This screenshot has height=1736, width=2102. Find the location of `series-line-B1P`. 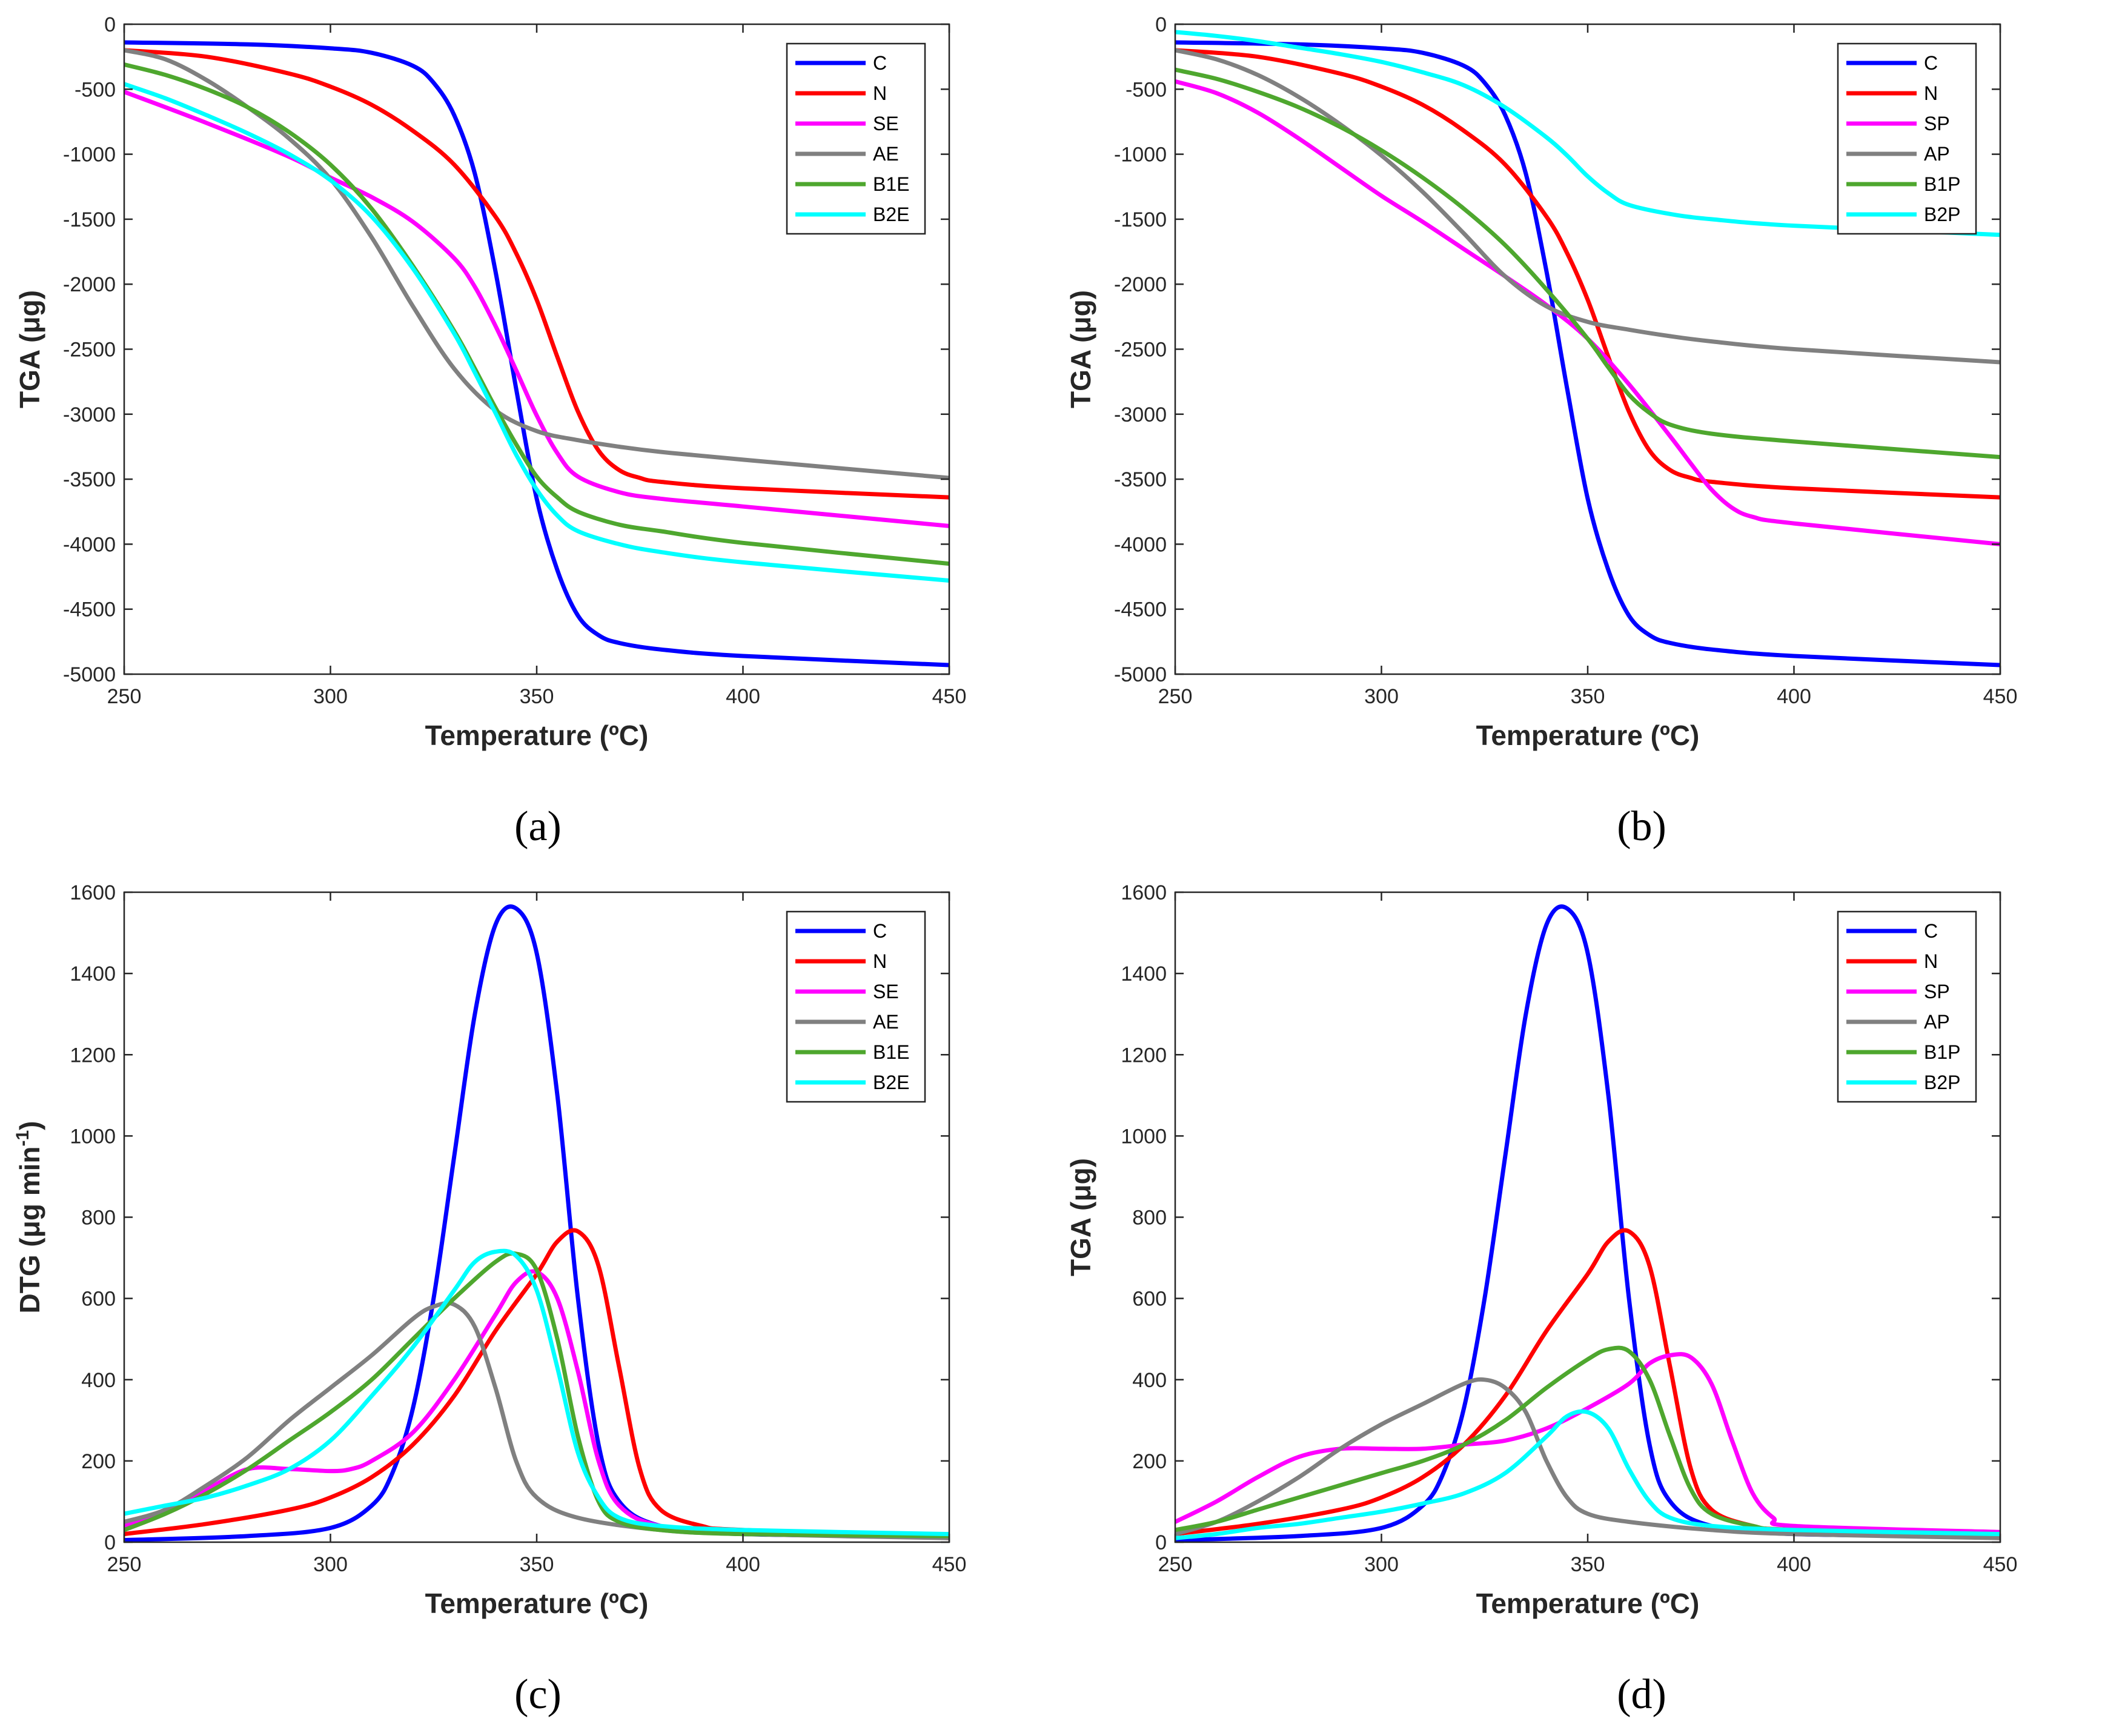

series-line-B1P is located at coordinates (1587, 263).